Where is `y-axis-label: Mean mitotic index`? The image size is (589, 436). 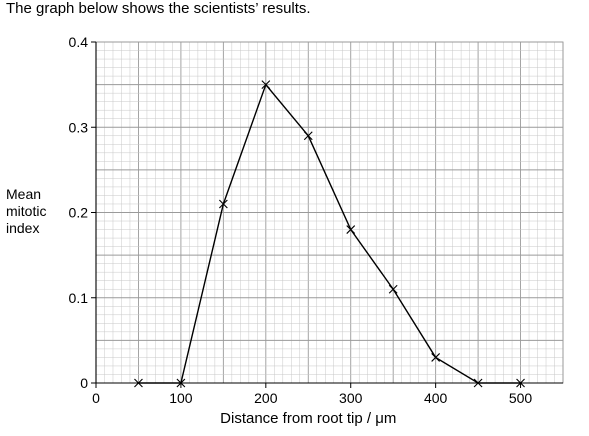 y-axis-label: Mean mitotic index is located at coordinates (26, 211).